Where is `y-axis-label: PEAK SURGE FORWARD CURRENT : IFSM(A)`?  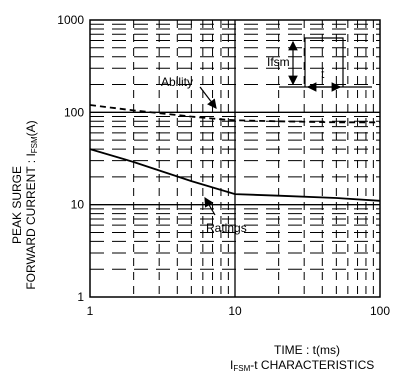 y-axis-label: PEAK SURGE FORWARD CURRENT : IFSM(A) is located at coordinates (26, 205).